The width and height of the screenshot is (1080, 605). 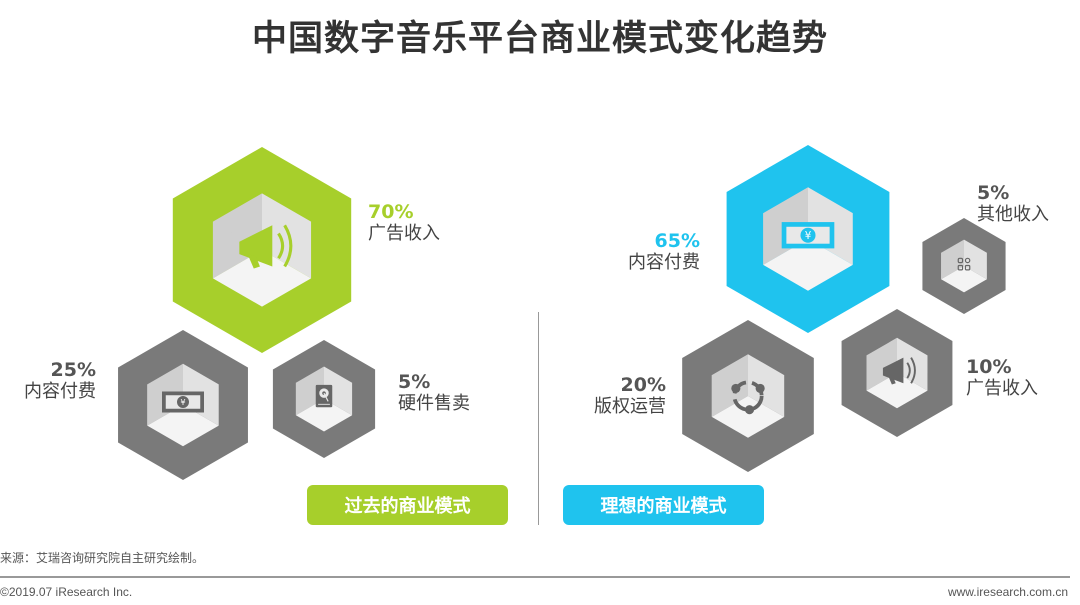 I want to click on category: 其他收入, so click(x=1013, y=214).